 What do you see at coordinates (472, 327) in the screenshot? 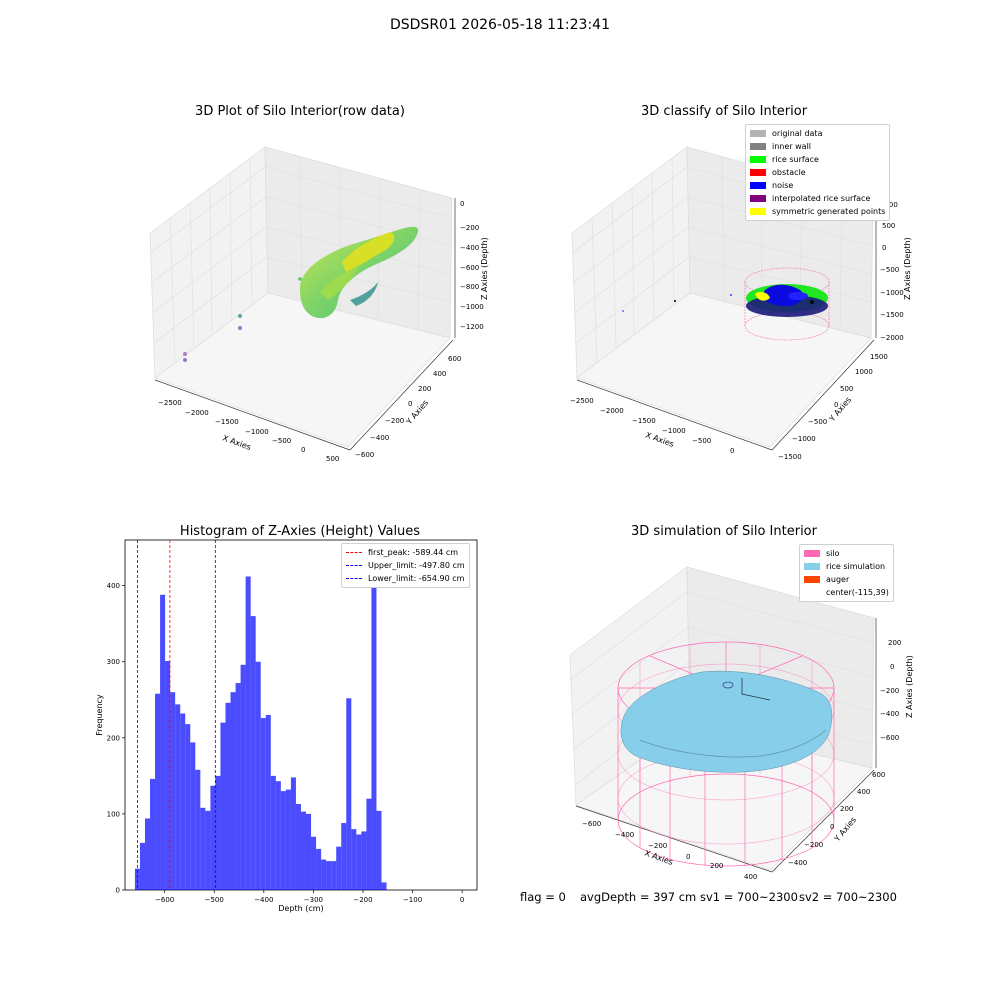
I see `raw-ztick: −1200` at bounding box center [472, 327].